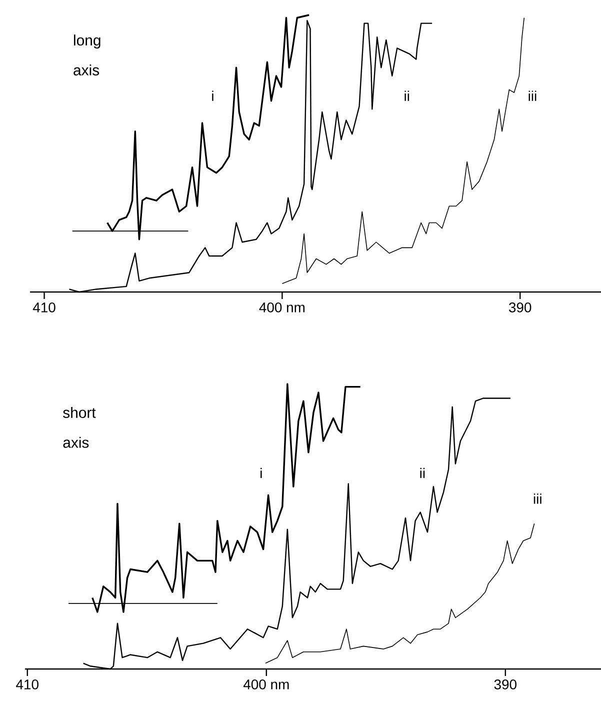  I want to click on text: short axis, so click(79, 427).